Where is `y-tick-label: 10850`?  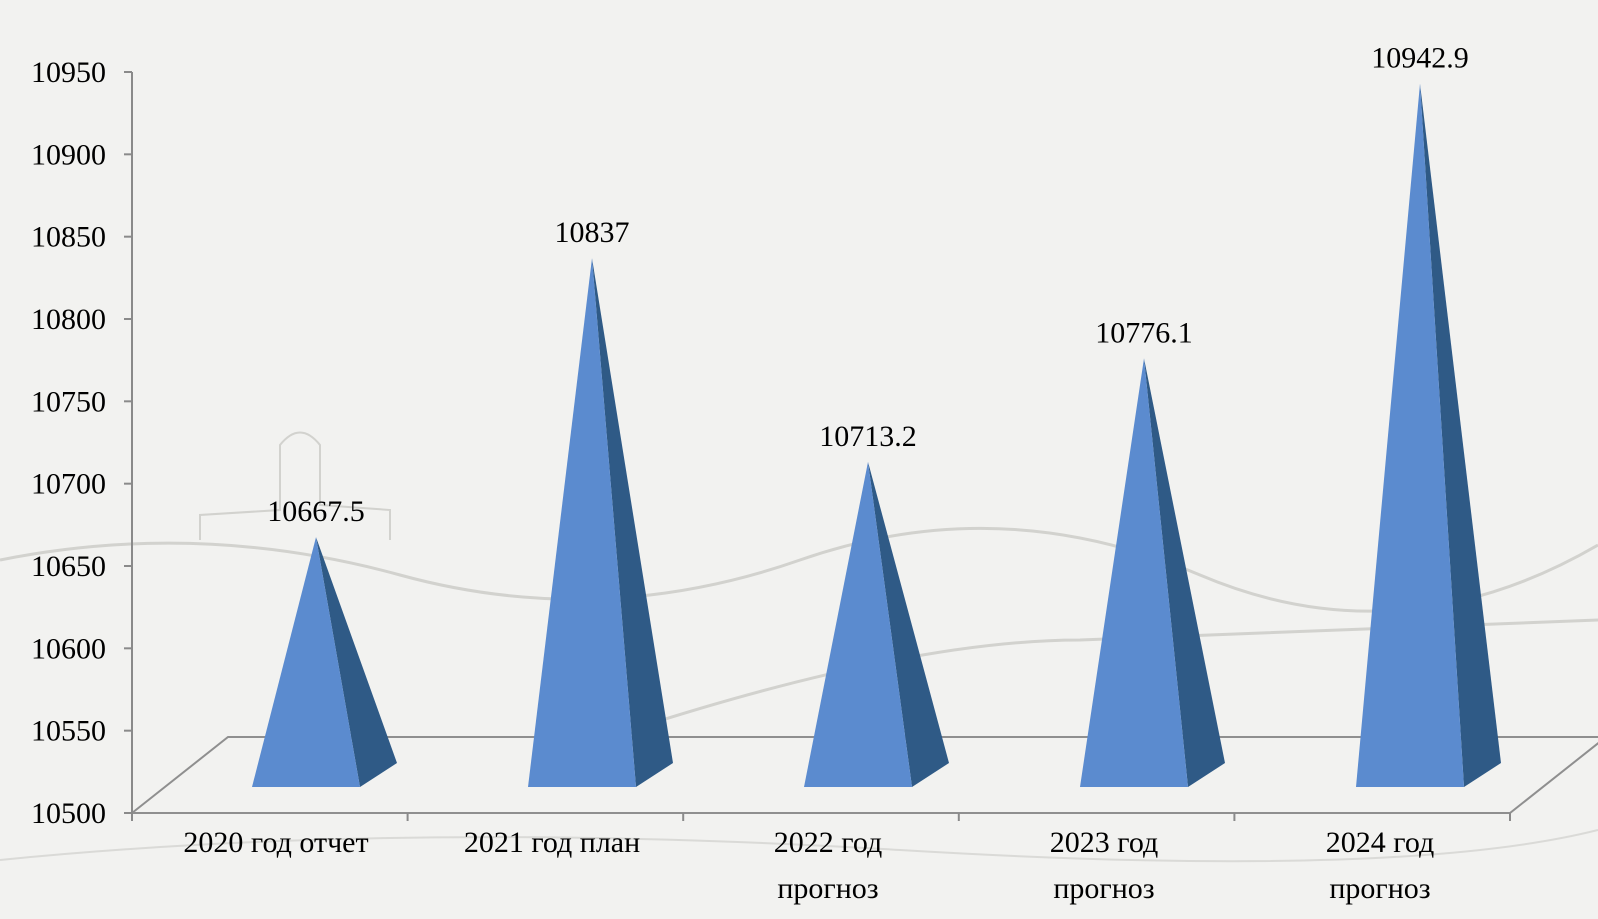
y-tick-label: 10850 is located at coordinates (68, 237).